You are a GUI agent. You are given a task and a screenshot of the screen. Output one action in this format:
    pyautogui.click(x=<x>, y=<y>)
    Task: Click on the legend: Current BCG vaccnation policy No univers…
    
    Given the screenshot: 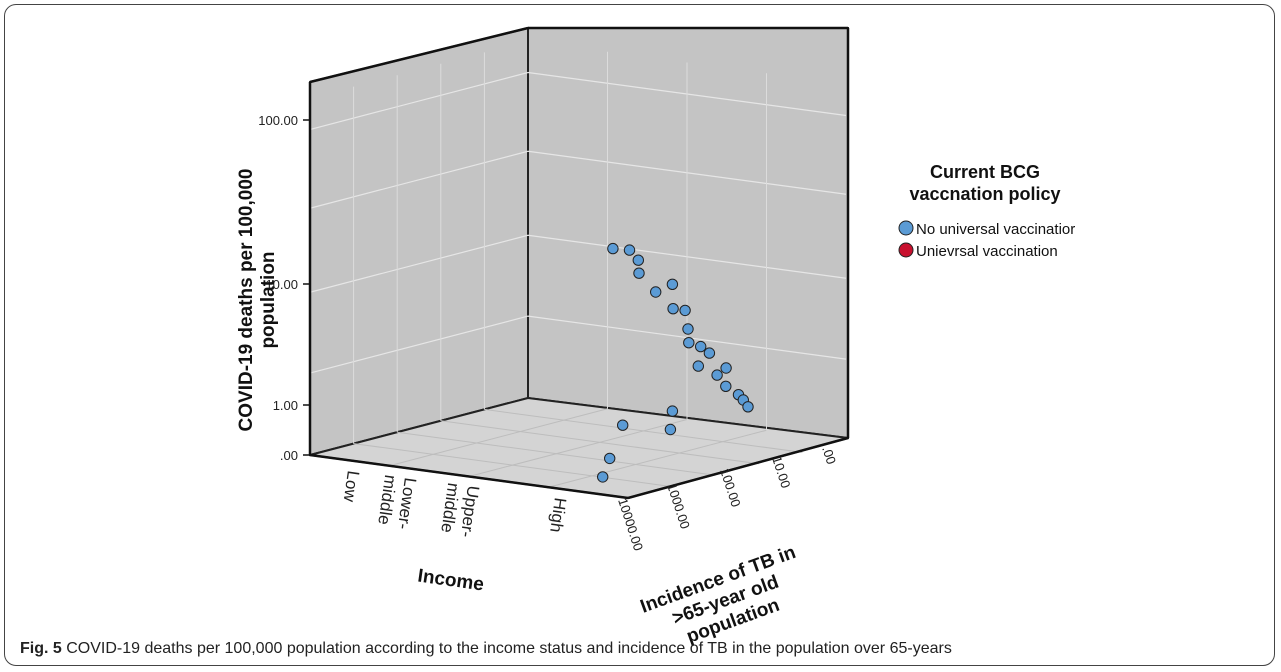 What is the action you would take?
    pyautogui.click(x=986, y=211)
    